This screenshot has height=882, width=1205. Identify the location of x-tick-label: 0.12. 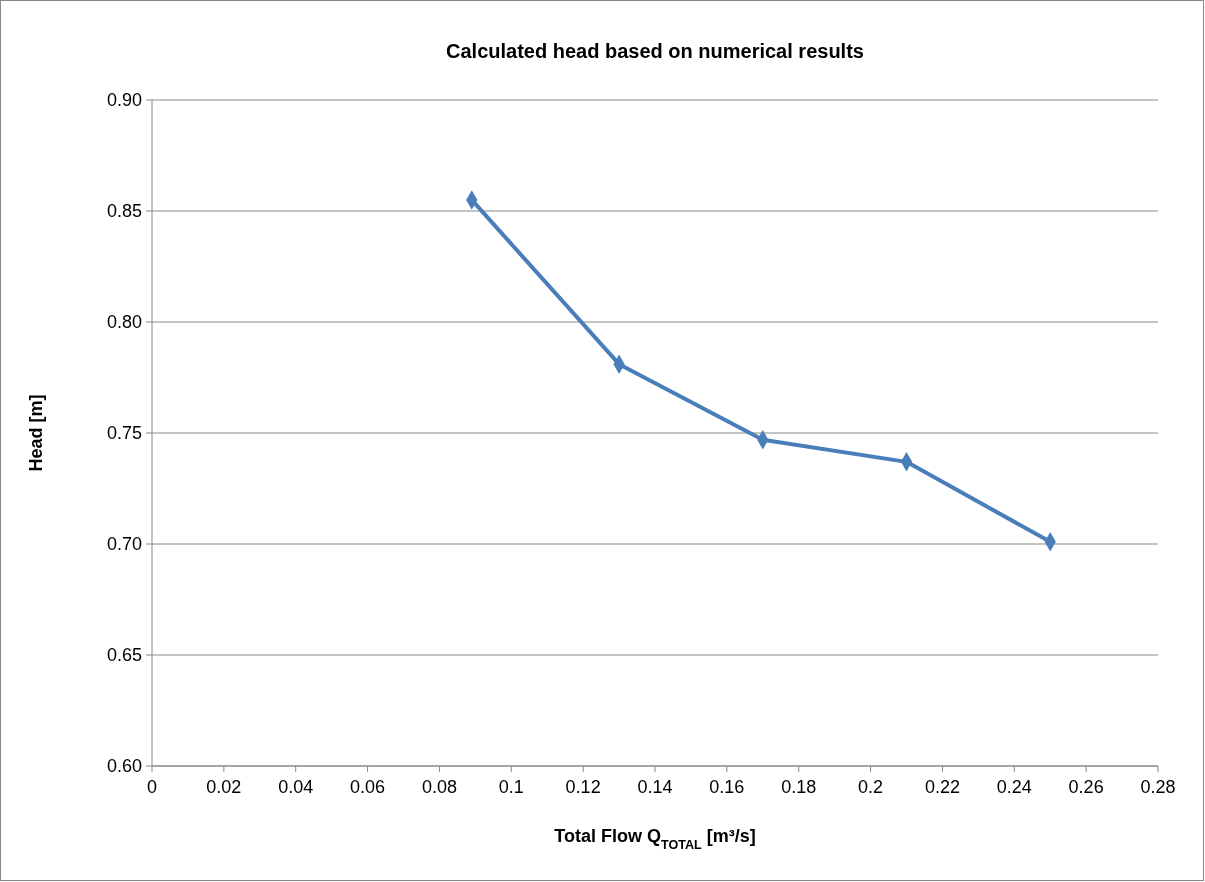
(583, 787).